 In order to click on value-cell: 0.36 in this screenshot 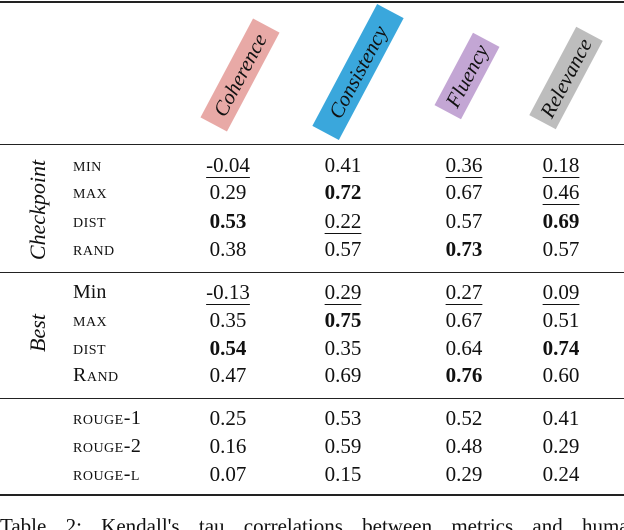, I will do `click(464, 165)`.